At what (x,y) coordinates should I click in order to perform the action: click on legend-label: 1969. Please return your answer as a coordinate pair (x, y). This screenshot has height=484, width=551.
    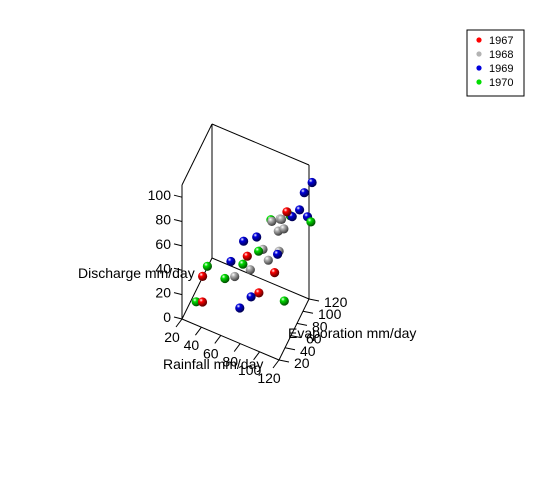
    Looking at the image, I should click on (501, 69).